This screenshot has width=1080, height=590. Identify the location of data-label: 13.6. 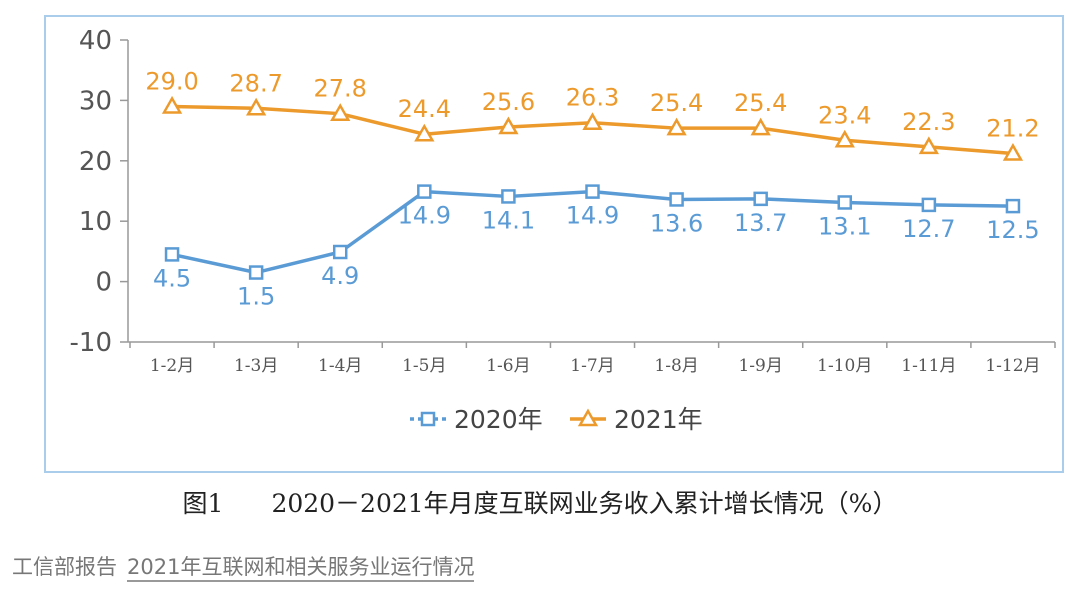
(676, 223).